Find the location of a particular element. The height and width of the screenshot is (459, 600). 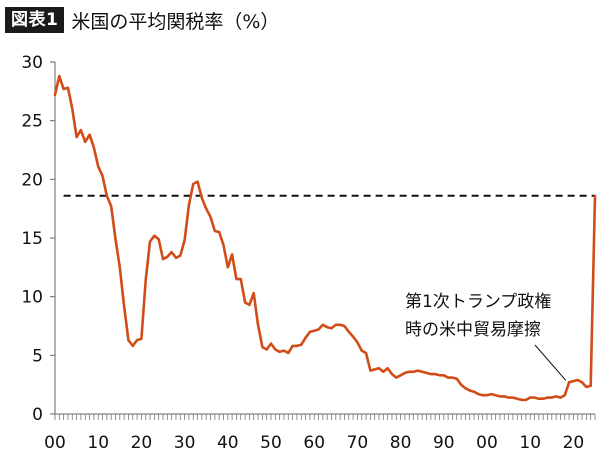

y-tick-label: 30 is located at coordinates (32, 63).